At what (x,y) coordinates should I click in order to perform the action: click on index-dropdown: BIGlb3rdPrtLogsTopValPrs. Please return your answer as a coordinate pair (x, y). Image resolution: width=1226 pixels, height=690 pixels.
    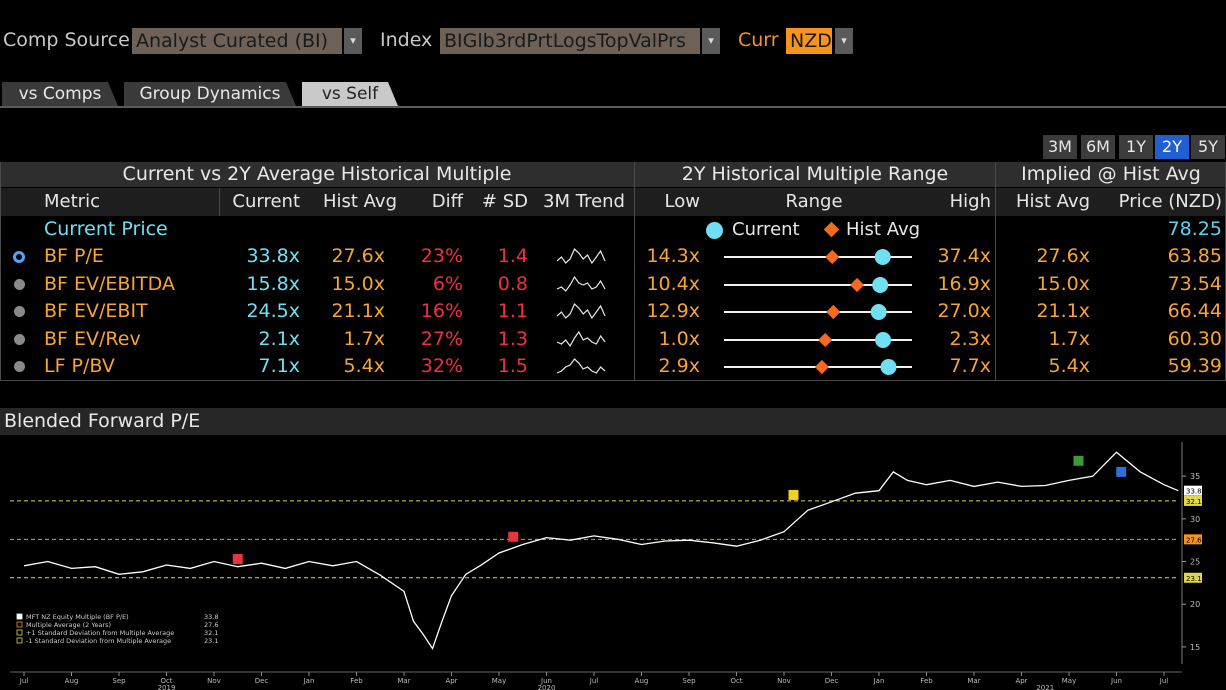
    Looking at the image, I should click on (570, 41).